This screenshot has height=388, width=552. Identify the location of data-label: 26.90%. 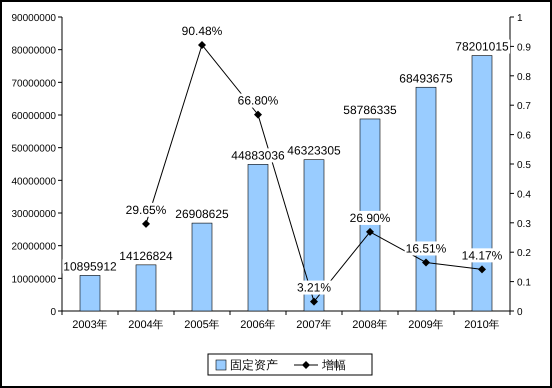
(370, 217).